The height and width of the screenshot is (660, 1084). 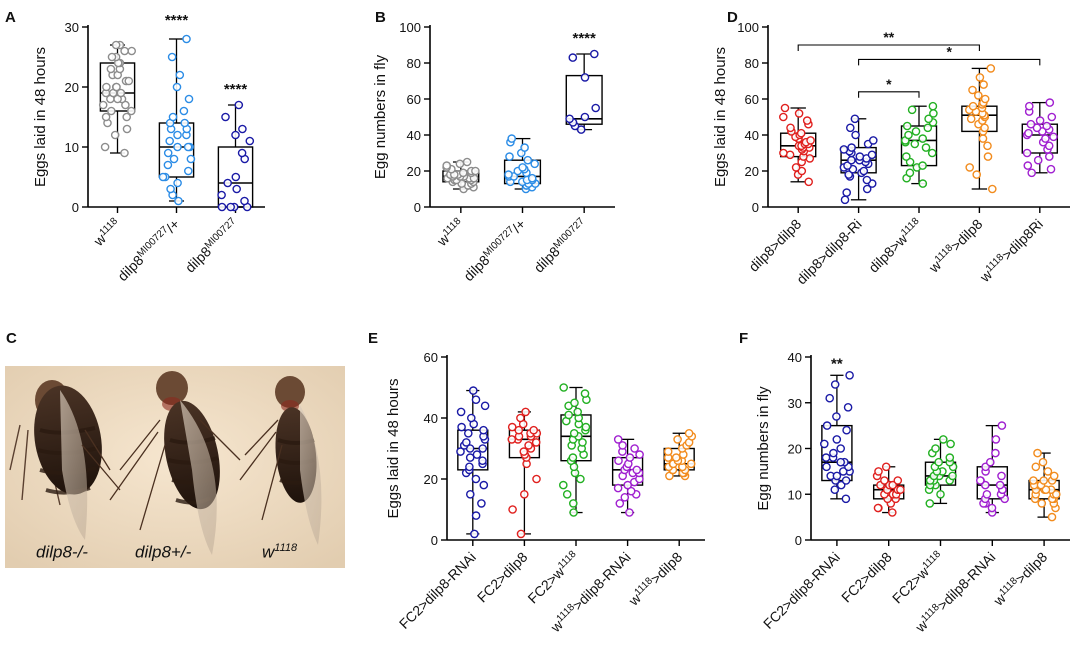 I want to click on significance-label: **, so click(x=888, y=37).